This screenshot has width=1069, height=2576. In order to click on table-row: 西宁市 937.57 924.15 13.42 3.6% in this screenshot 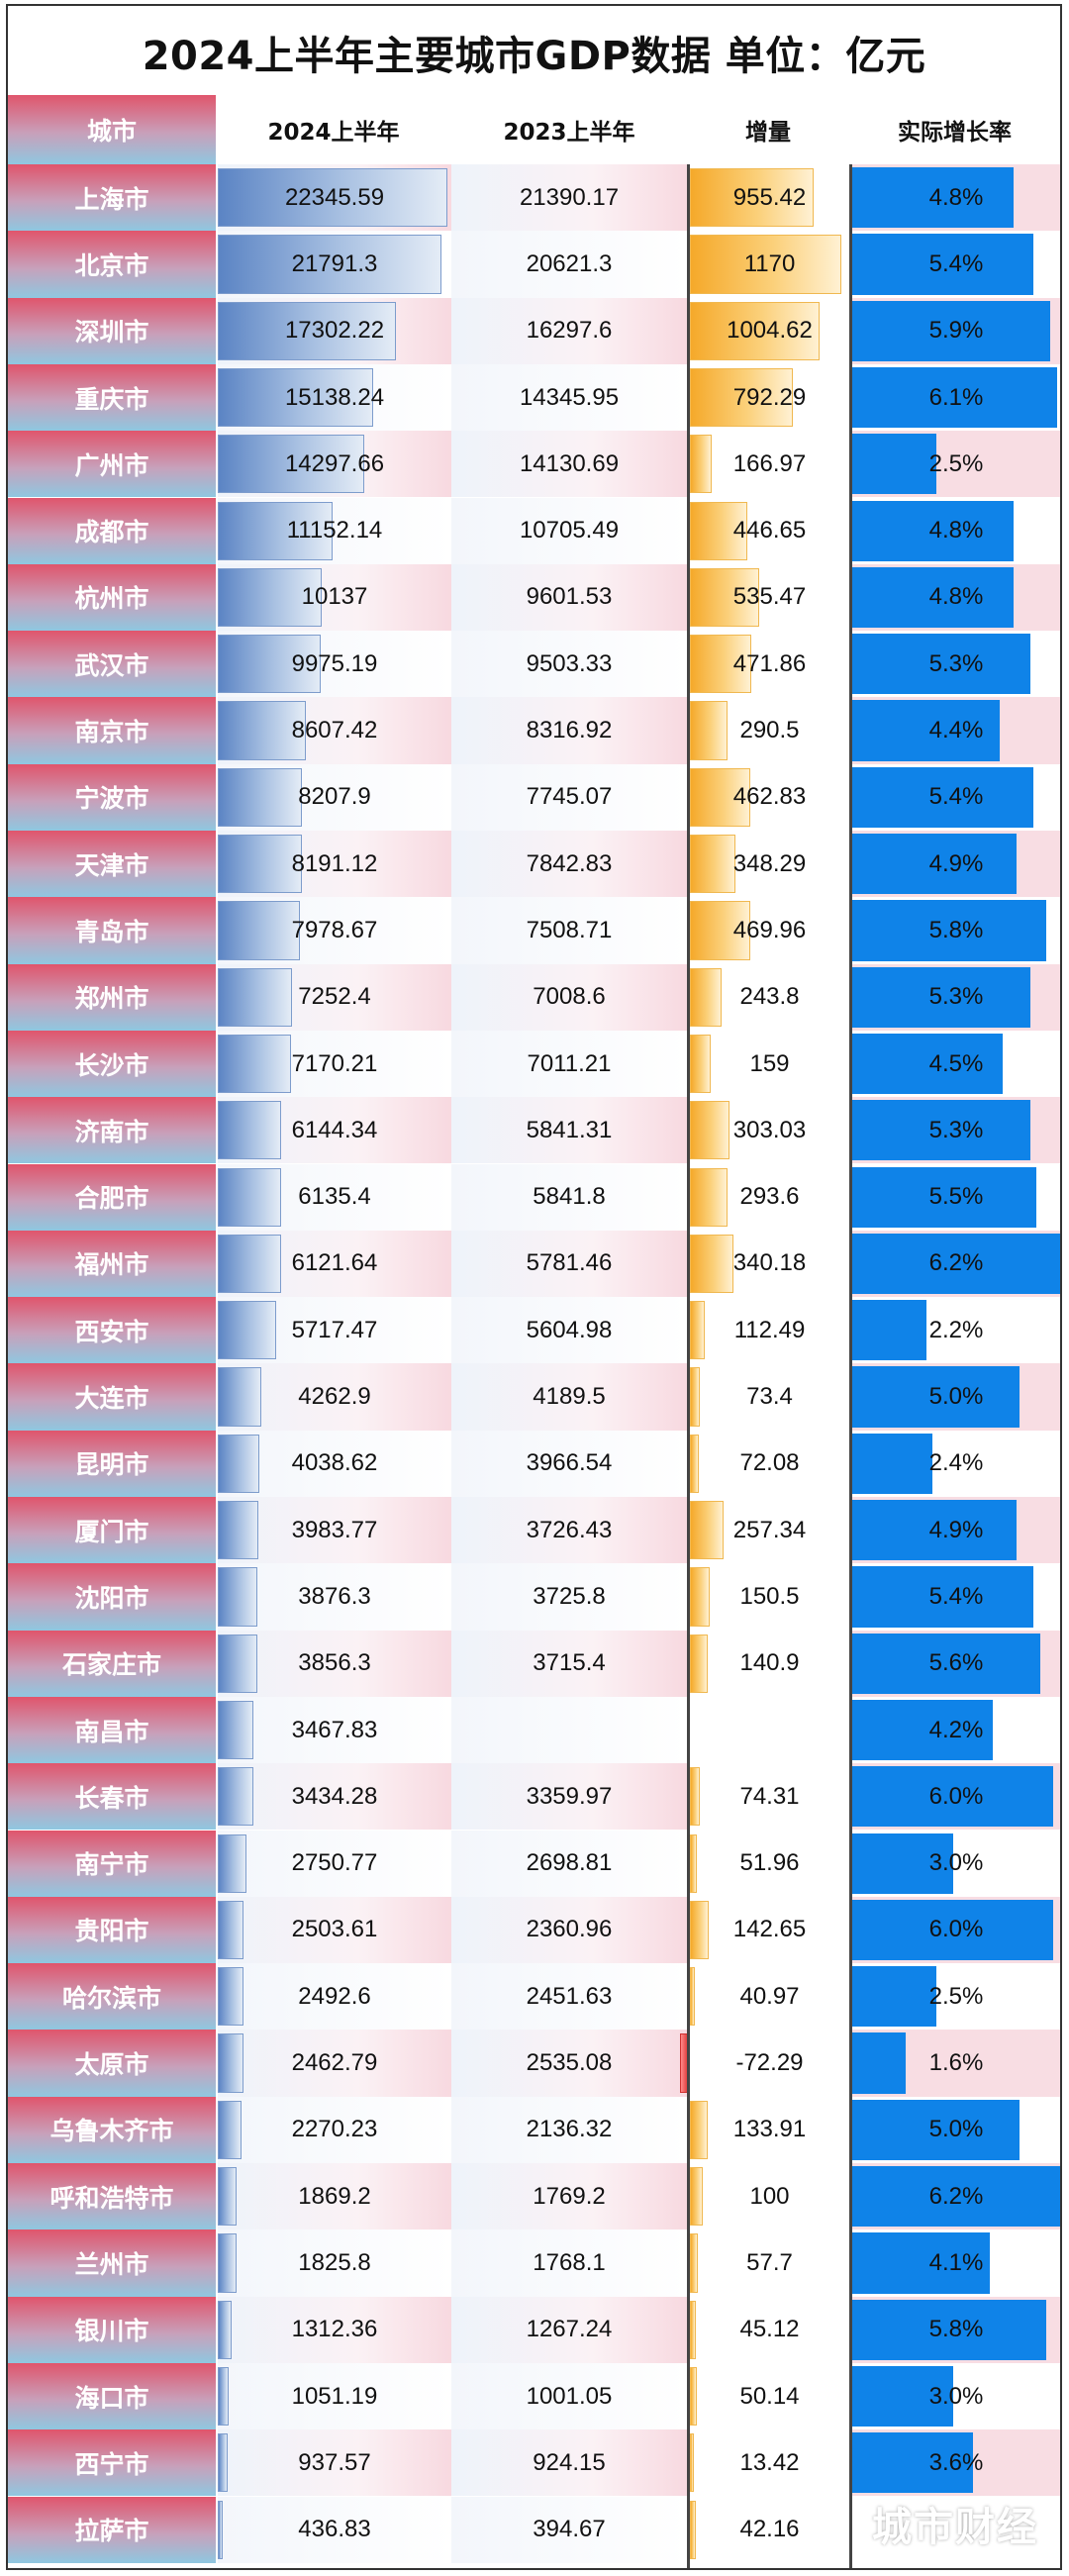, I will do `click(534, 2464)`.